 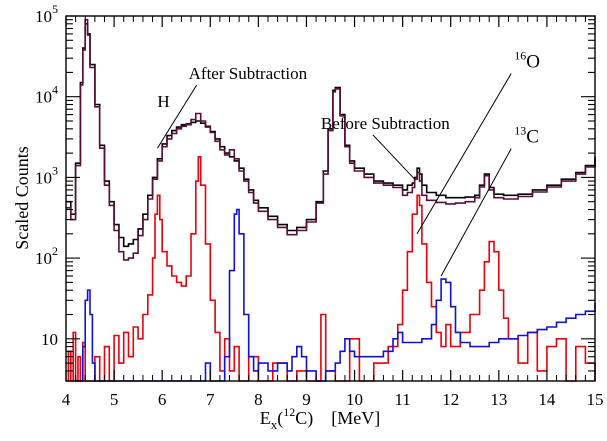 I want to click on x-axis-title: Ex(12C) [MeV], so click(x=320, y=418).